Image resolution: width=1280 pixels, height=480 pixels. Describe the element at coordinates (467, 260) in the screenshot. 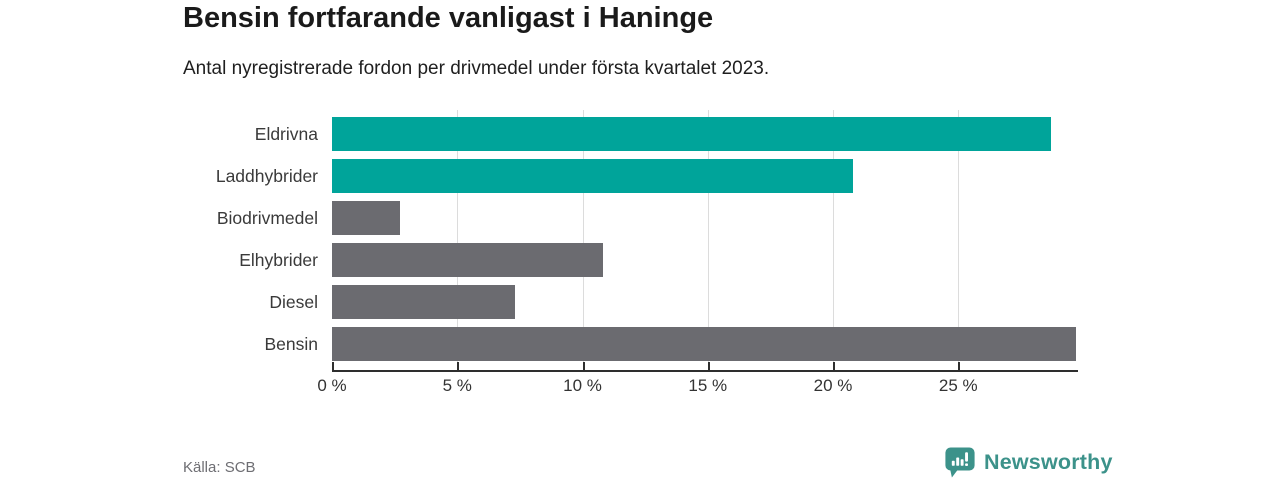

I see `bar-elhybrider` at that location.